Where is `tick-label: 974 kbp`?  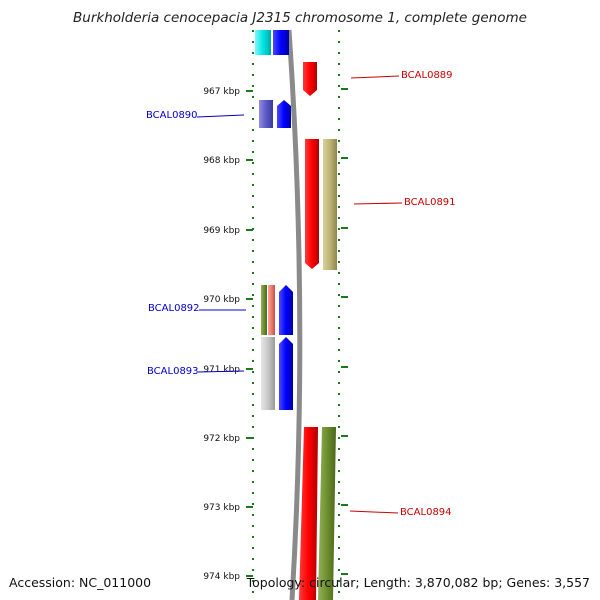
tick-label: 974 kbp is located at coordinates (221, 577).